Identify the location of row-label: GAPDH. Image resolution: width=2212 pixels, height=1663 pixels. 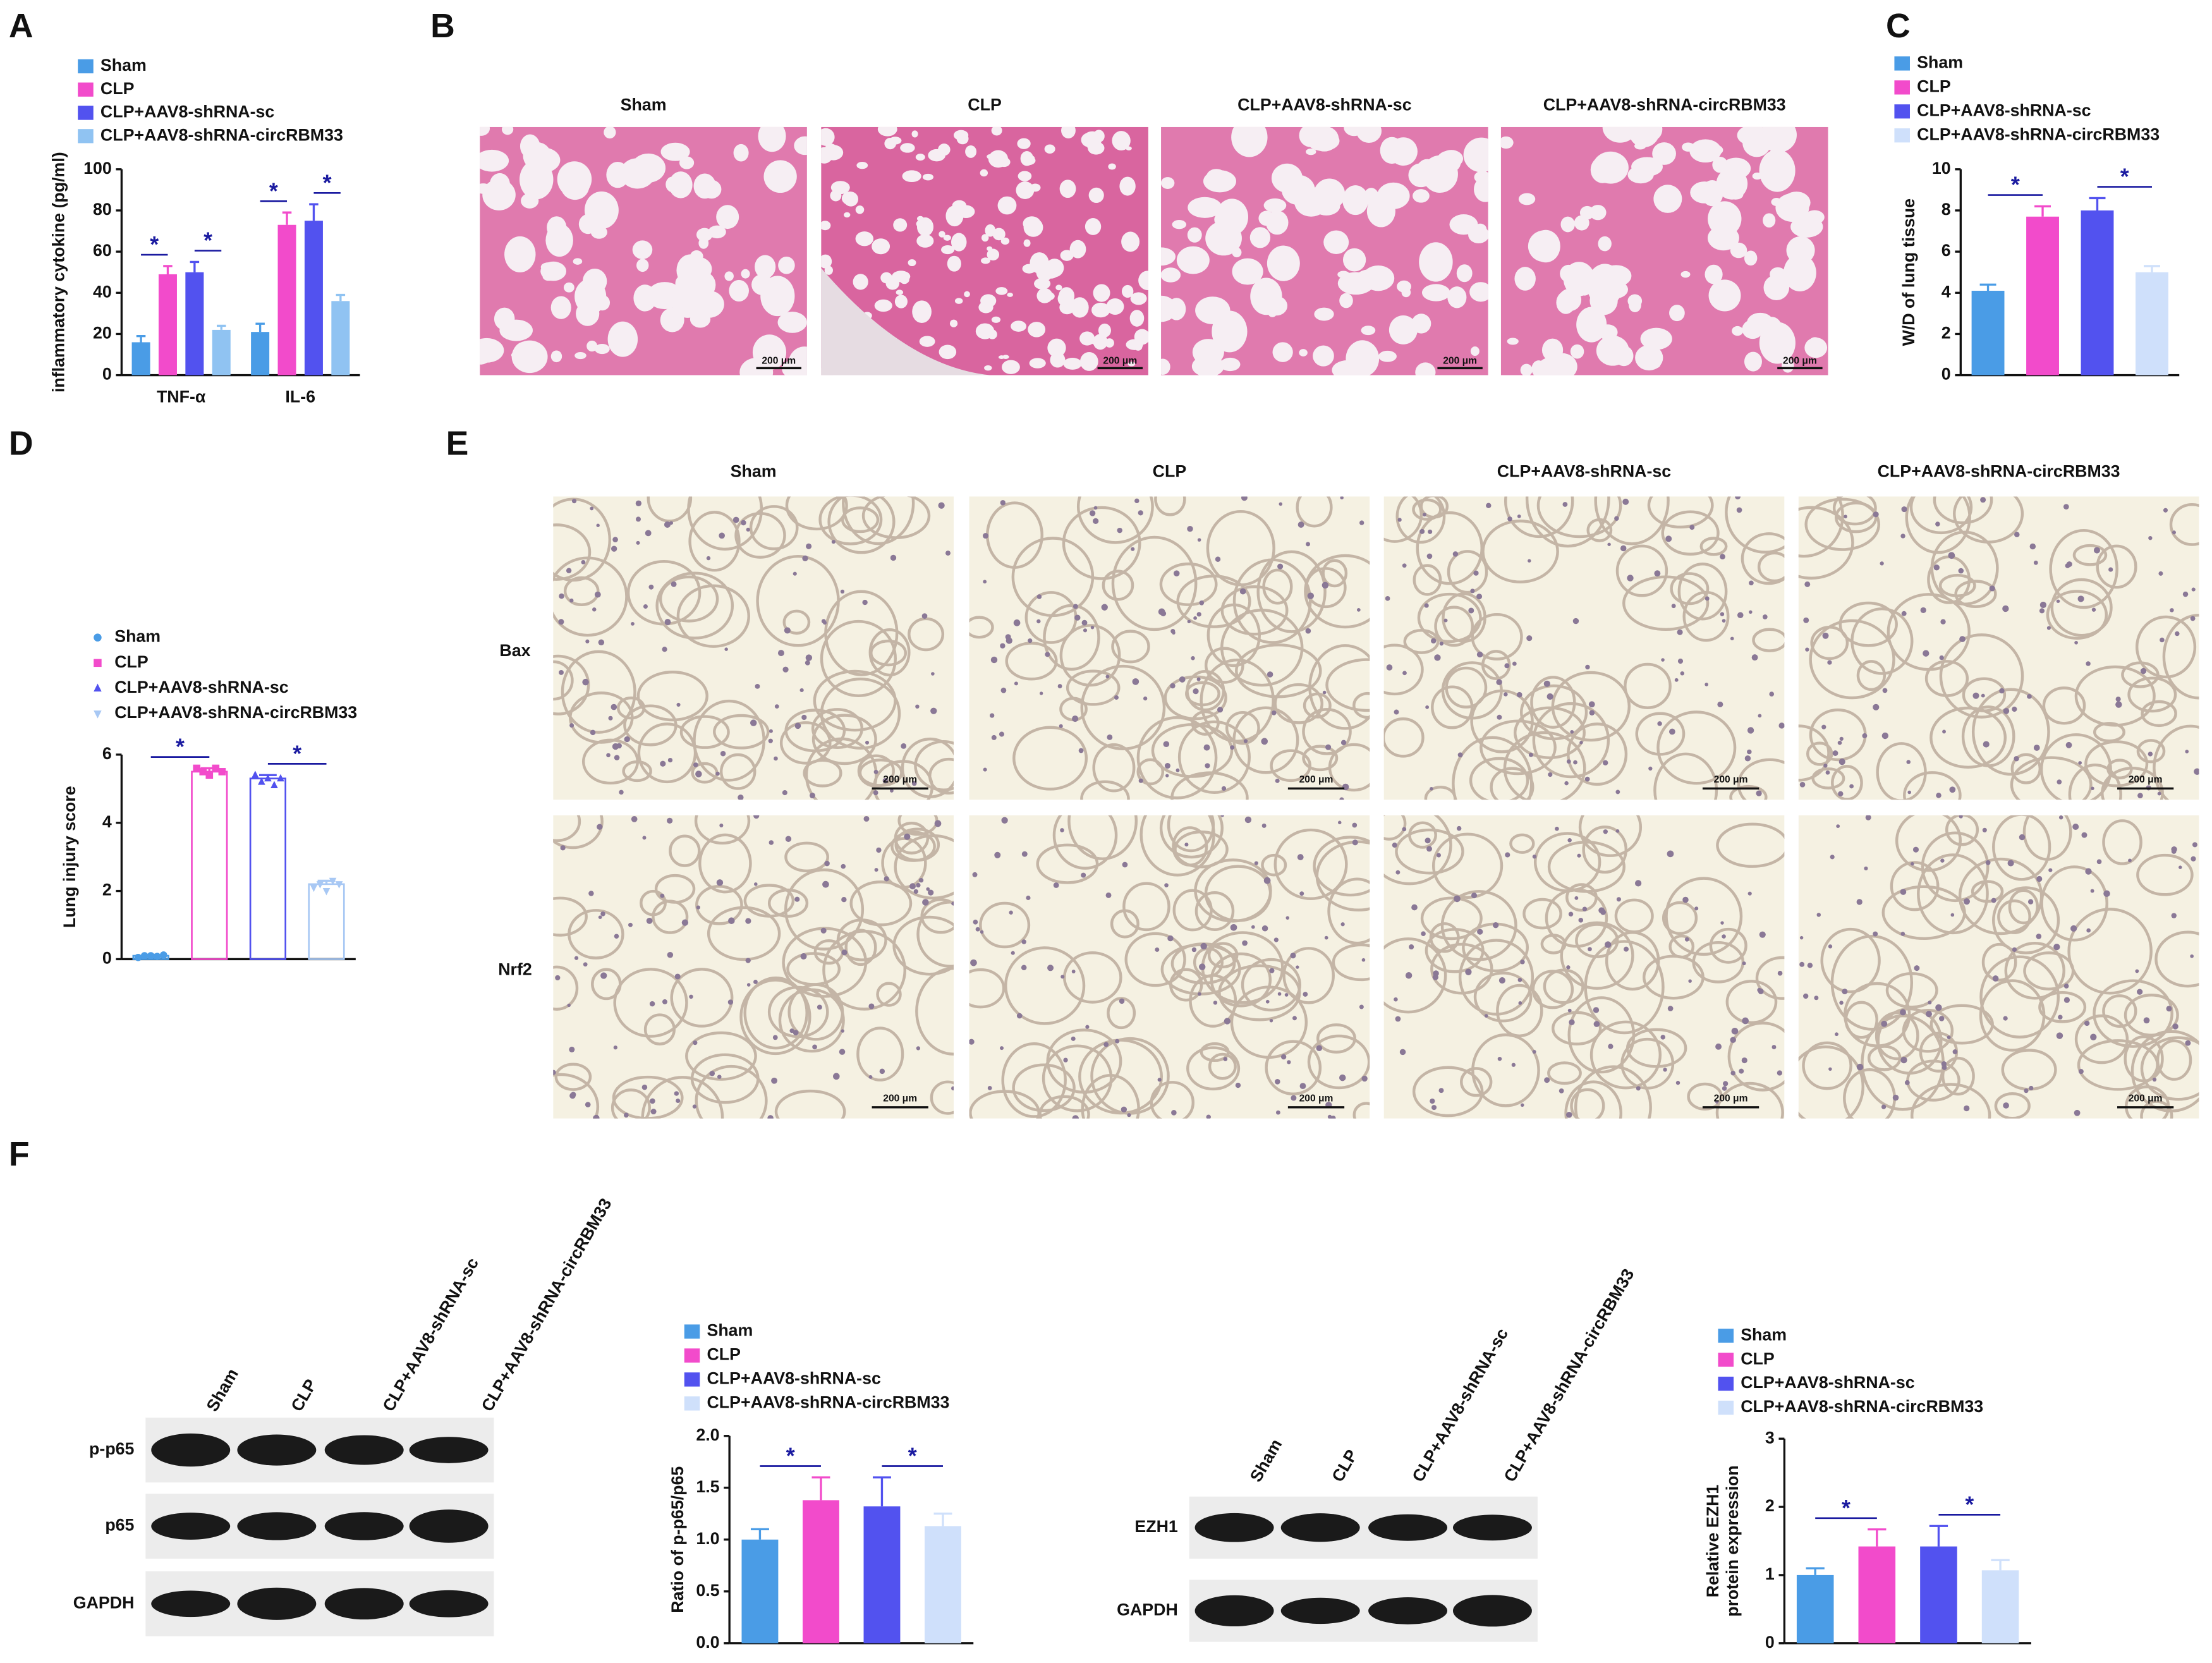
(1147, 1609).